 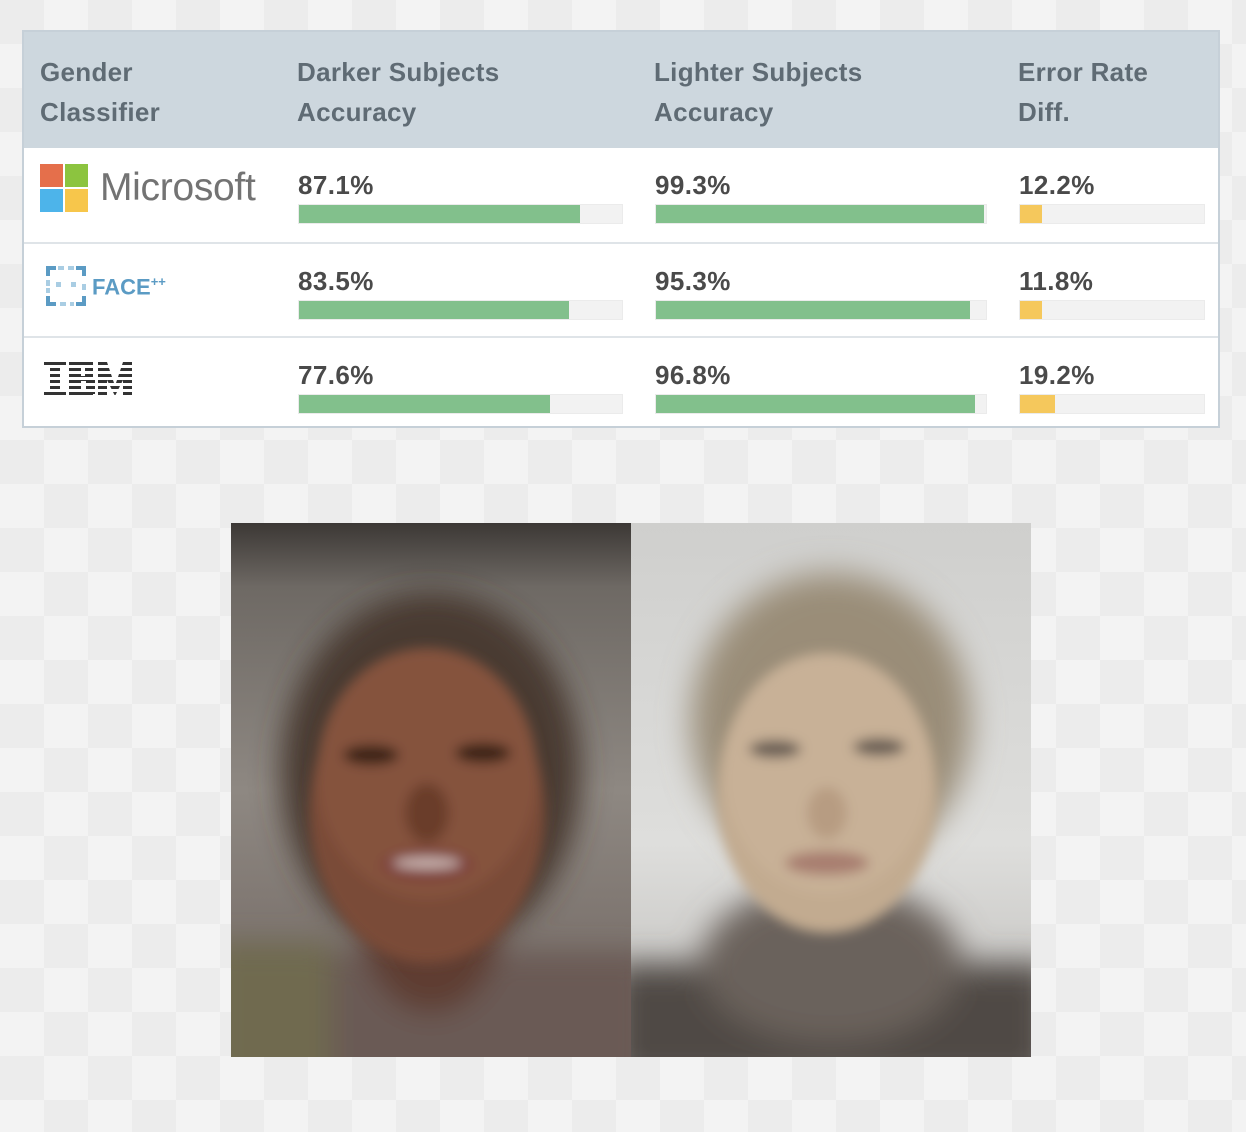 I want to click on header-lighter-accuracy: Lighter Subjects Accuracy, so click(x=758, y=92).